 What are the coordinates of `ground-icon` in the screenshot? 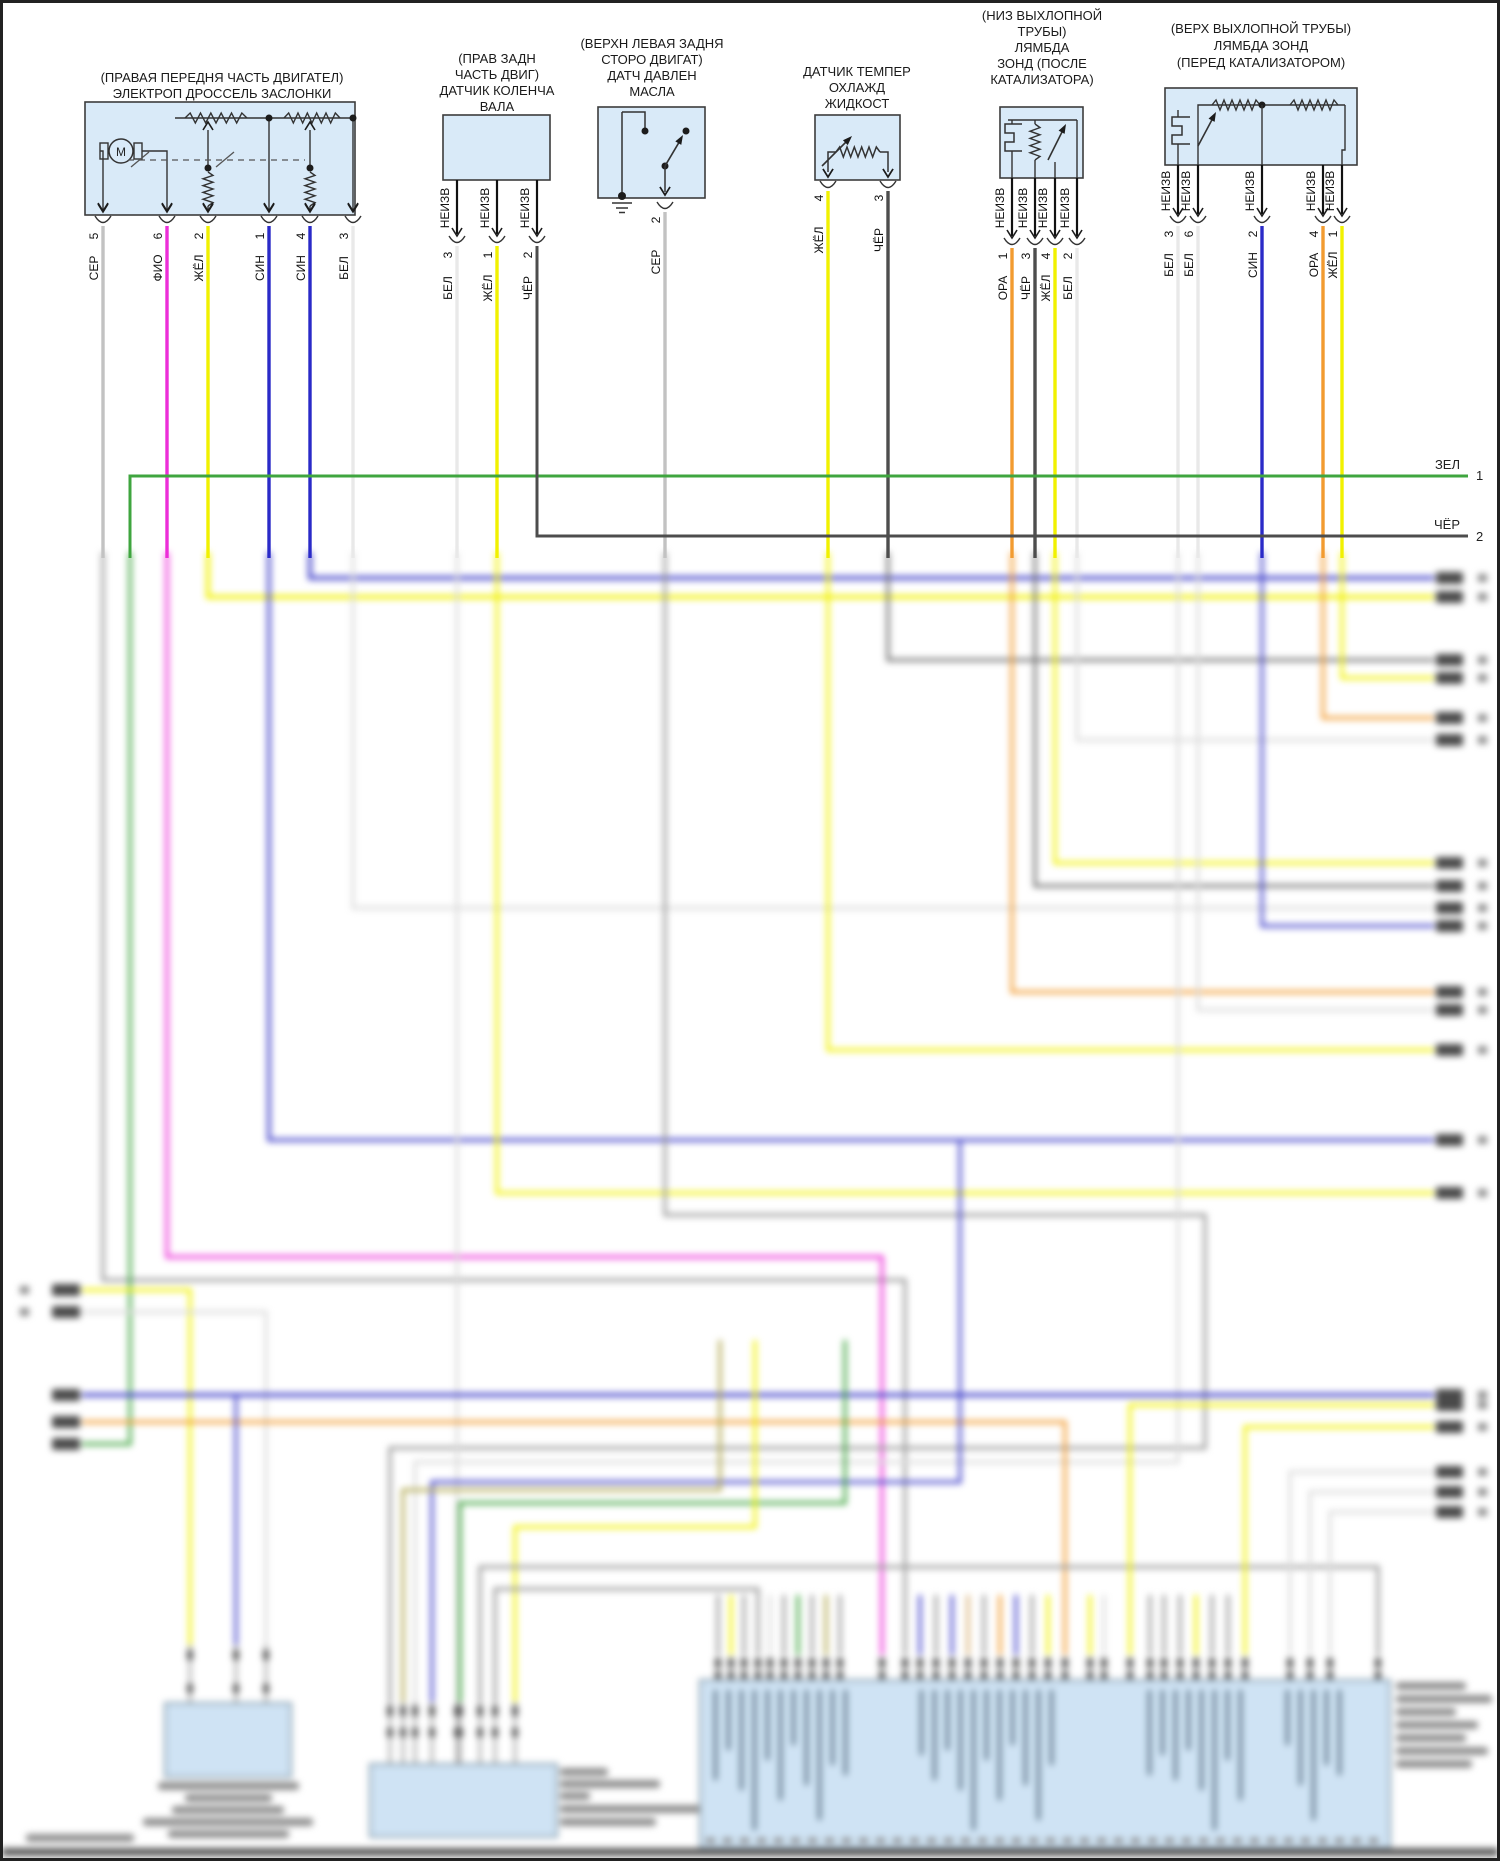 It's located at (622, 208).